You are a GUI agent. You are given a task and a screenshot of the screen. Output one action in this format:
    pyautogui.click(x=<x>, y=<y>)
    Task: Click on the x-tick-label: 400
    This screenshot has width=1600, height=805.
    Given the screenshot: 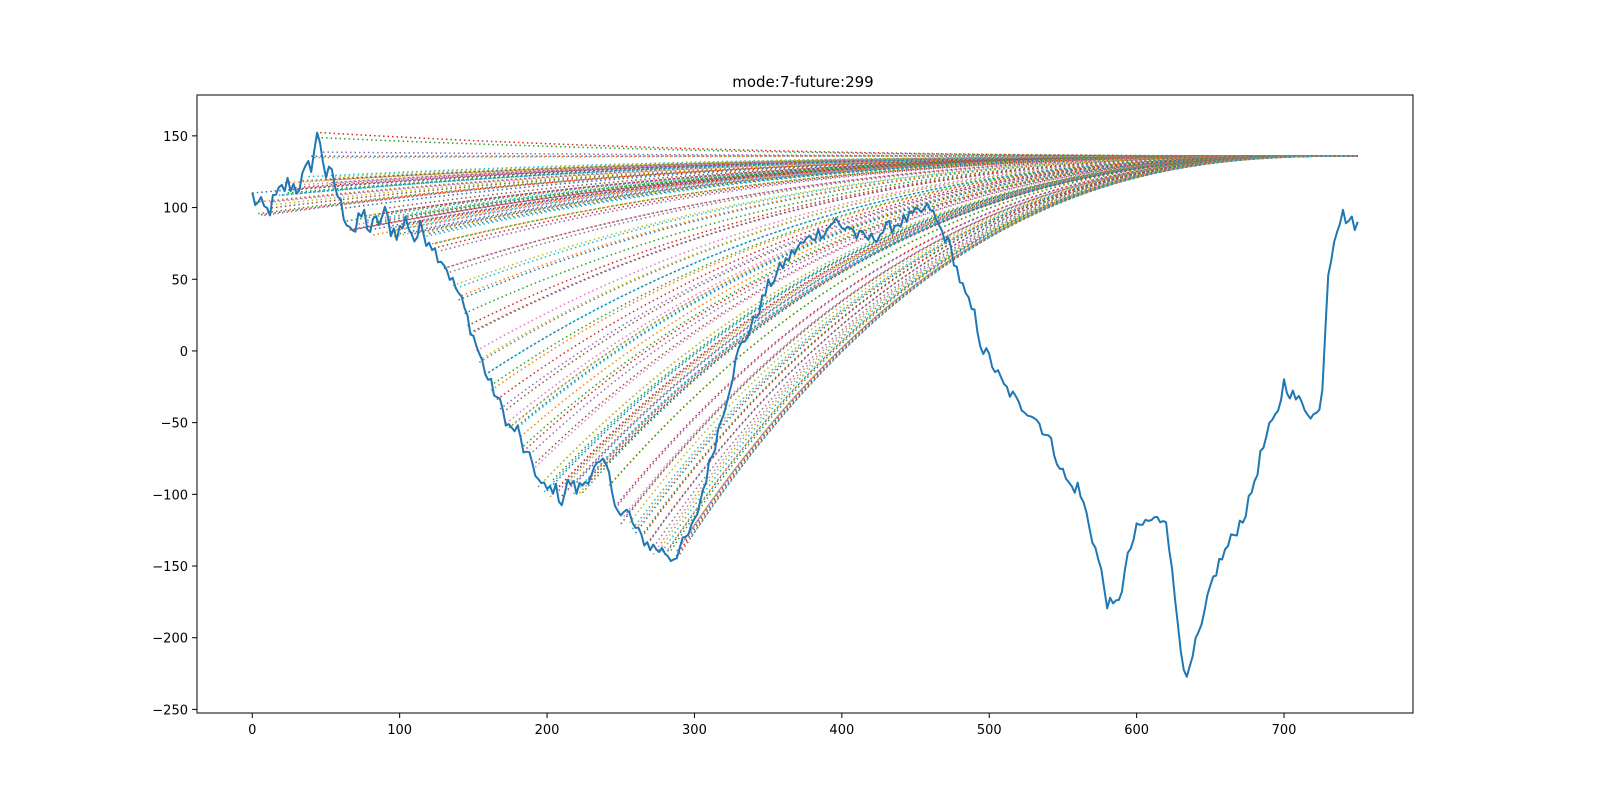 What is the action you would take?
    pyautogui.click(x=841, y=730)
    